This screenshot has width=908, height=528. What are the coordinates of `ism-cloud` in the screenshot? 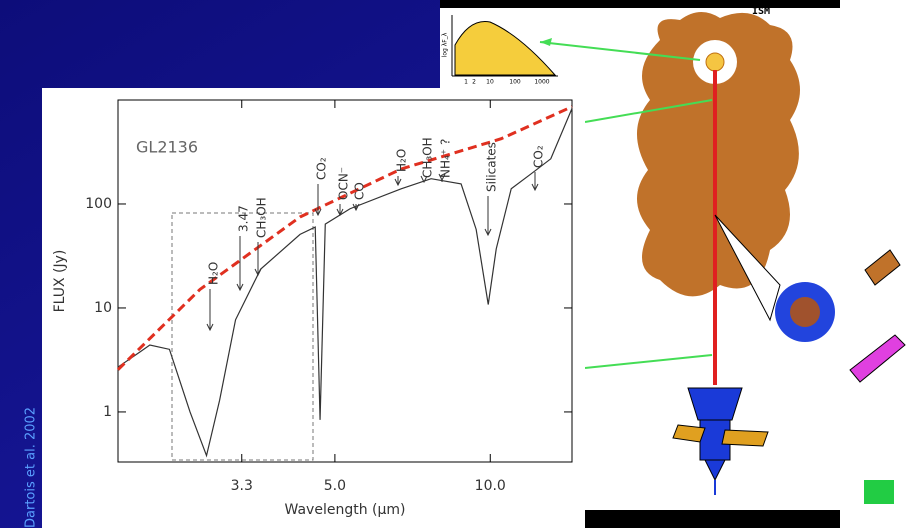 It's located at (718, 154).